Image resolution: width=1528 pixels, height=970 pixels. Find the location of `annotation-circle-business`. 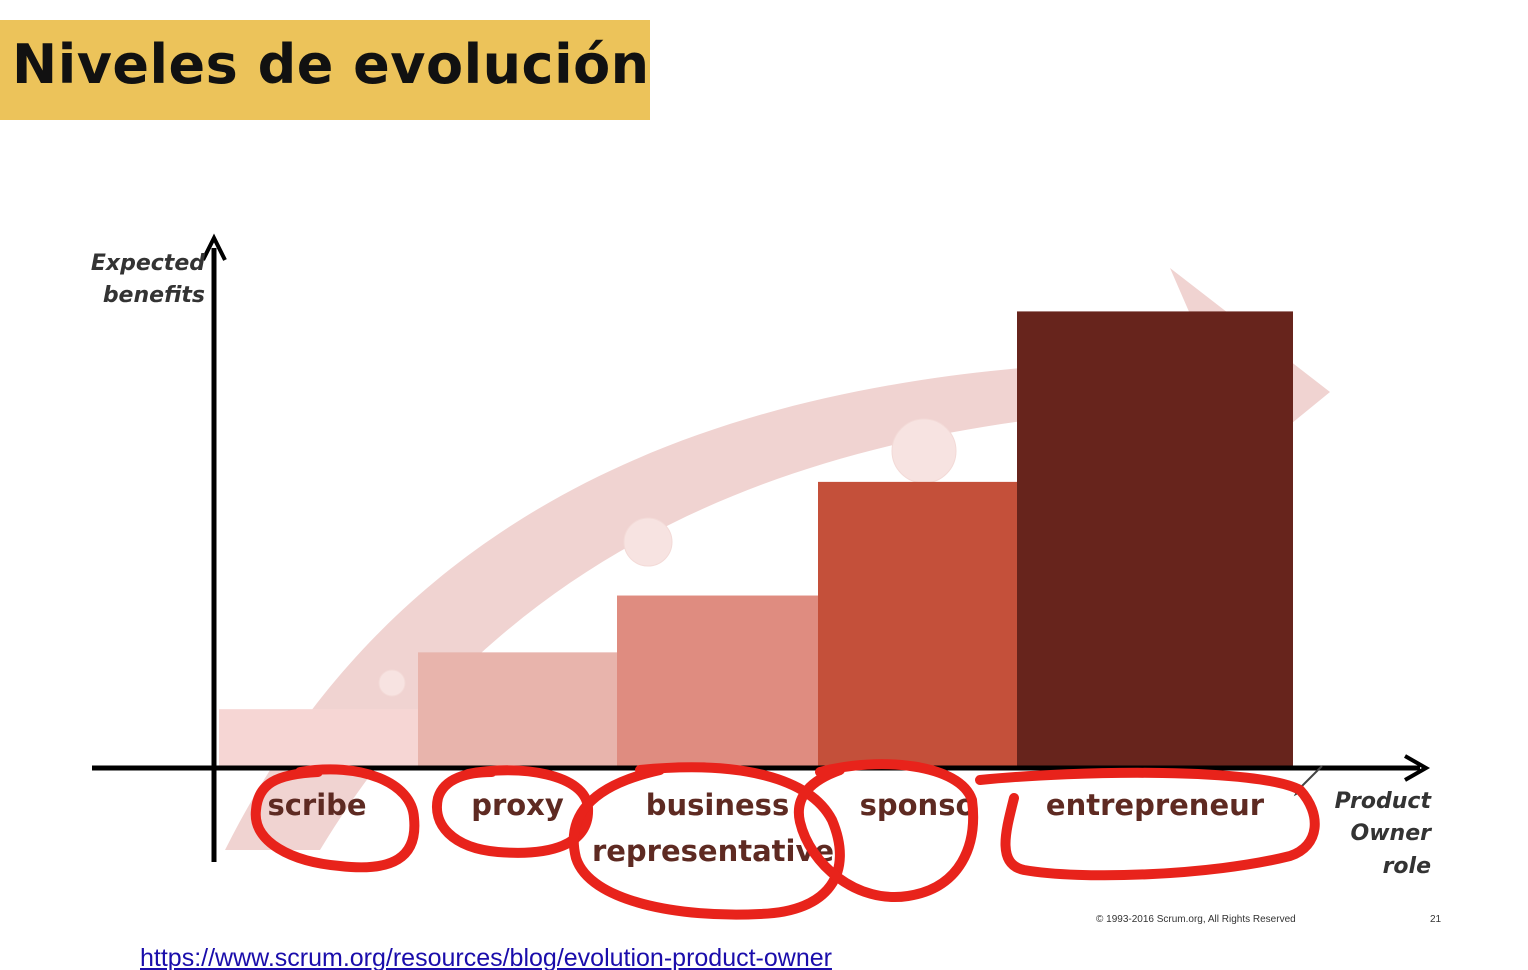

annotation-circle-business is located at coordinates (706, 841).